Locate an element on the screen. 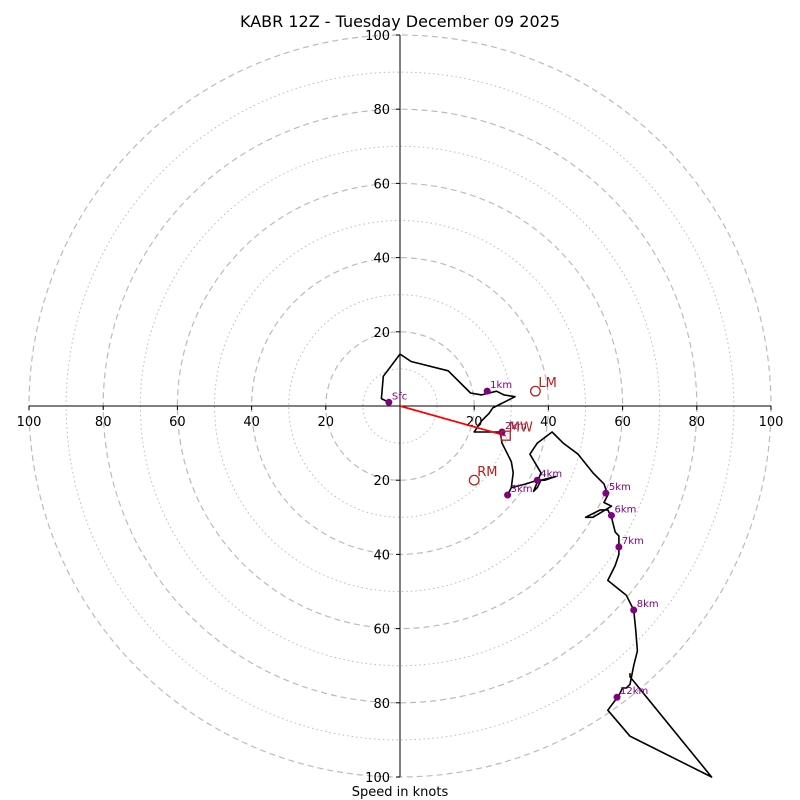 Image resolution: width=800 pixels, height=800 pixels. height-marker-5km is located at coordinates (606, 493).